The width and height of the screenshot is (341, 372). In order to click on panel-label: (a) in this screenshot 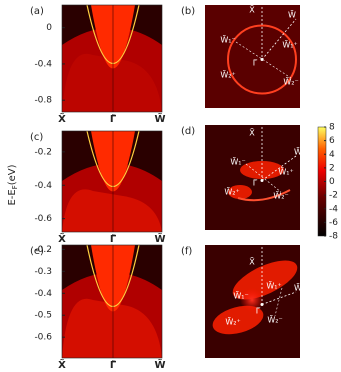, I will do `click(37, 11)`.